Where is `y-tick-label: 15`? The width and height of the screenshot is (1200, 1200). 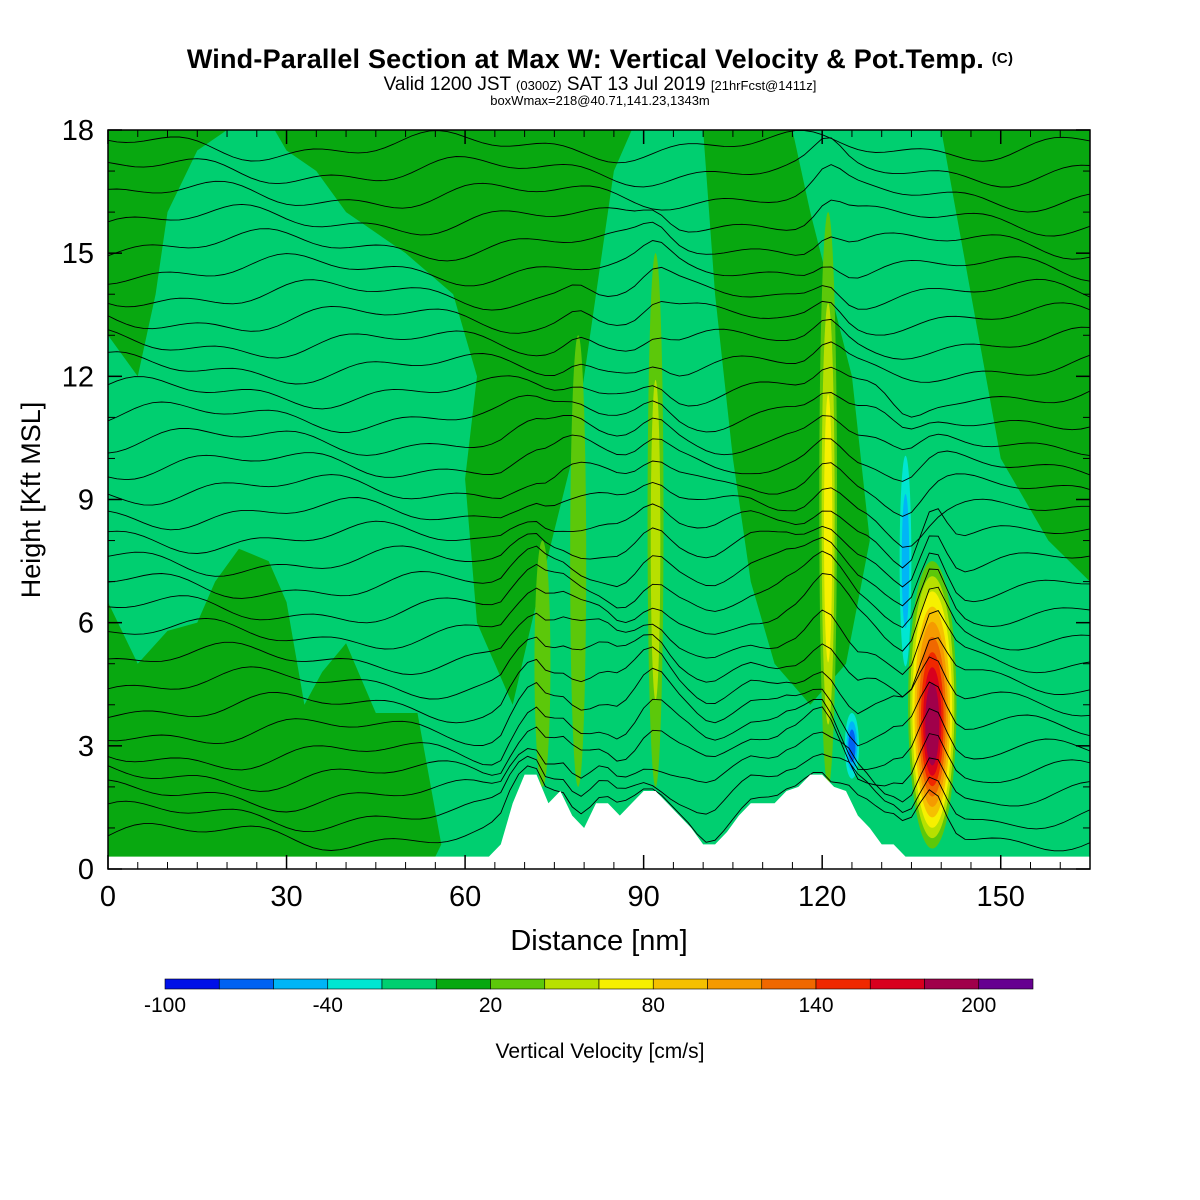 y-tick-label: 15 is located at coordinates (78, 254).